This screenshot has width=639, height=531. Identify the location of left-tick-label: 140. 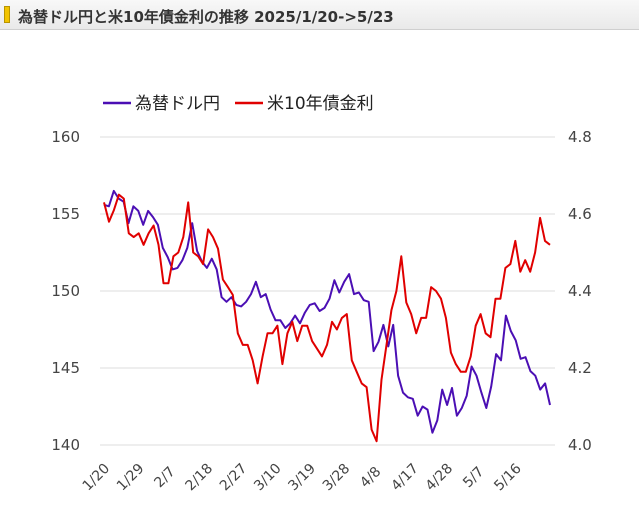
(65, 445).